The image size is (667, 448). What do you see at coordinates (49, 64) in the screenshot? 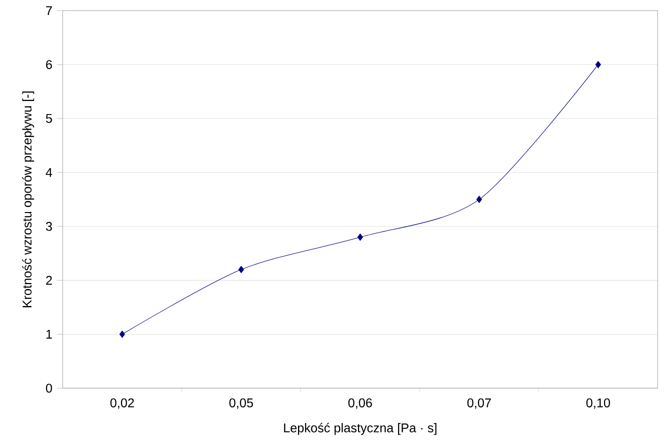
I see `y-tick-label: 6` at bounding box center [49, 64].